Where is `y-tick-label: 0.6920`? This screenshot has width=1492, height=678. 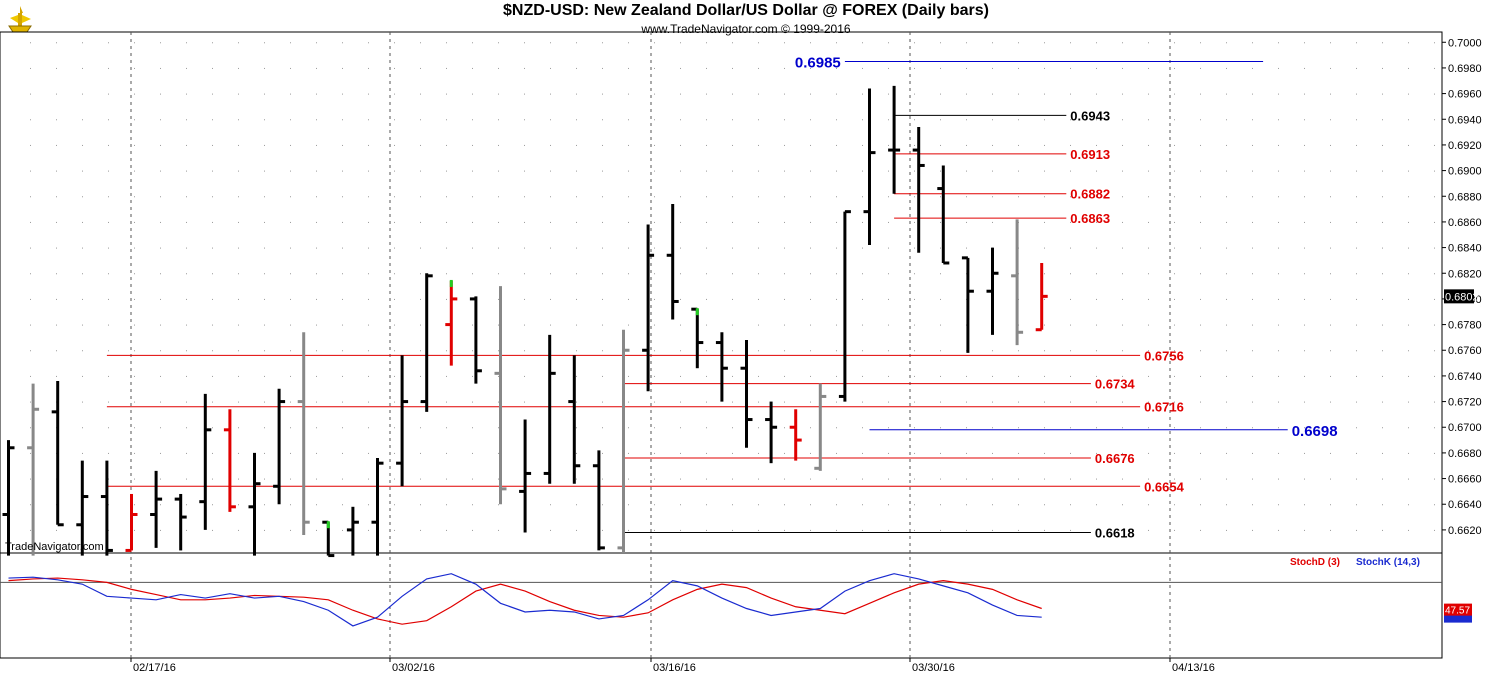 y-tick-label: 0.6920 is located at coordinates (1465, 146).